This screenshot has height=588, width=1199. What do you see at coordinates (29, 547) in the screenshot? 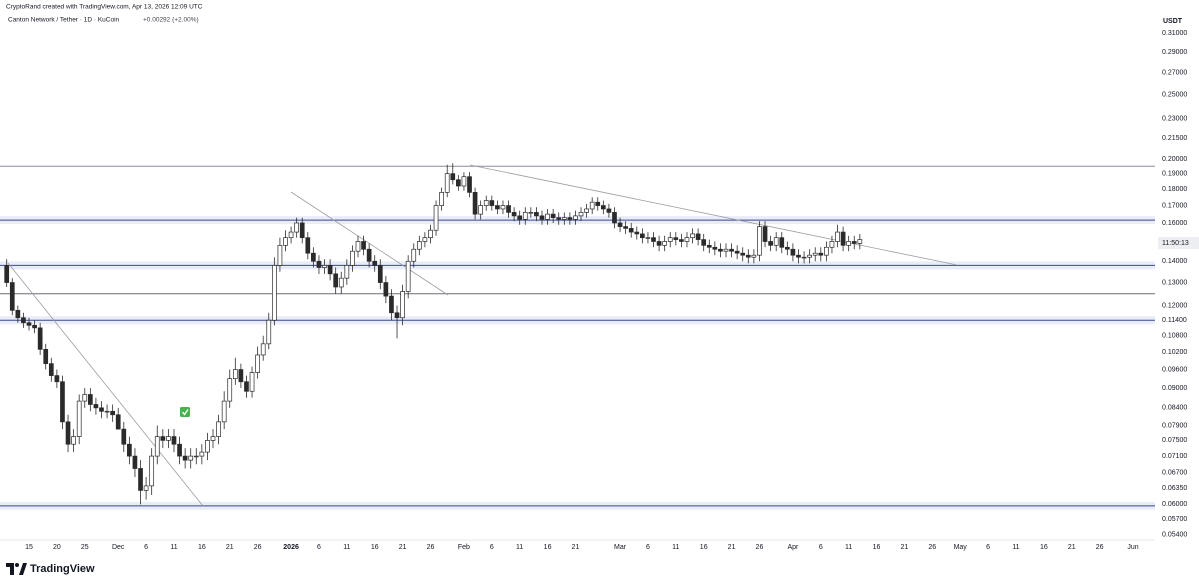
I see `x-tick-label: 15` at bounding box center [29, 547].